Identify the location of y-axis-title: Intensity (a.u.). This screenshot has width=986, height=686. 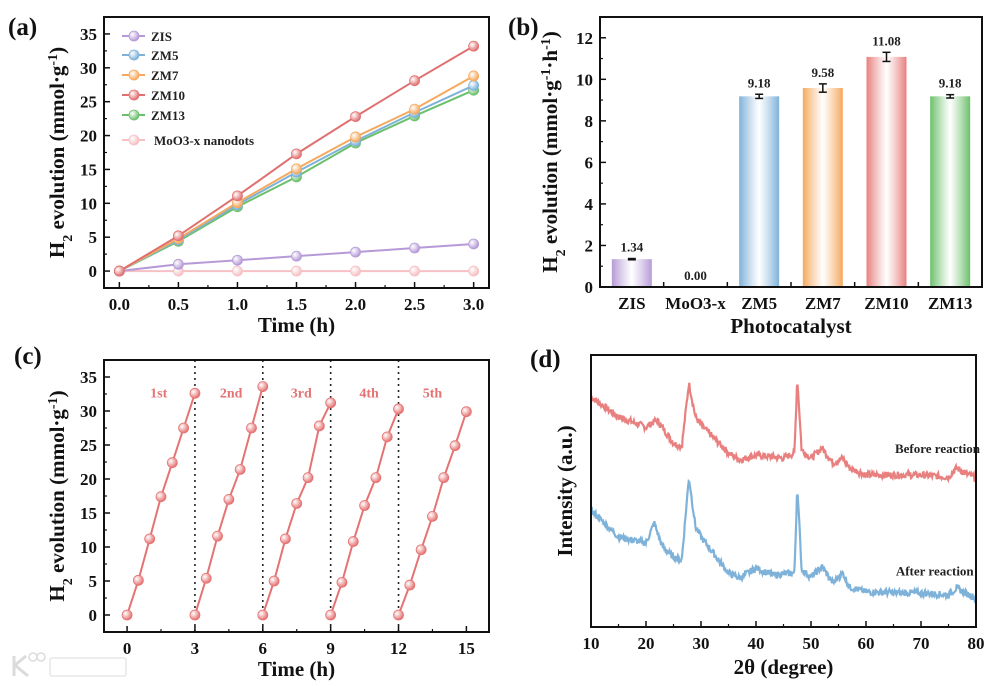
(565, 490).